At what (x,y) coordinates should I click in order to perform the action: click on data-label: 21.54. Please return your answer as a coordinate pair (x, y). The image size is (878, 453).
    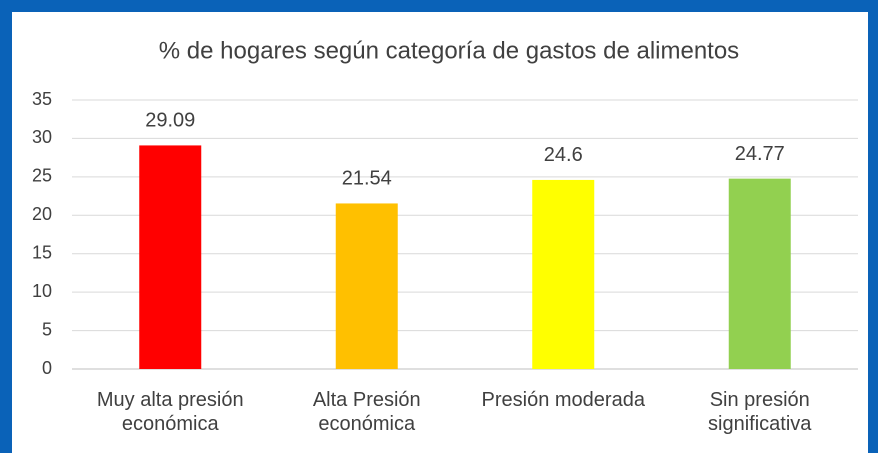
    Looking at the image, I should click on (367, 179).